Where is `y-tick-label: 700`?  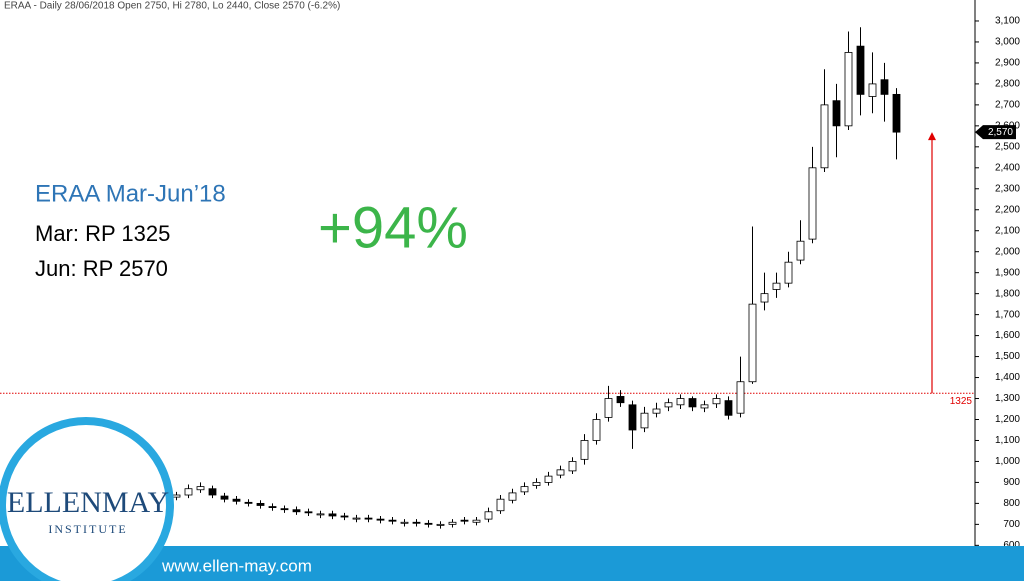
y-tick-label: 700 is located at coordinates (1011, 524).